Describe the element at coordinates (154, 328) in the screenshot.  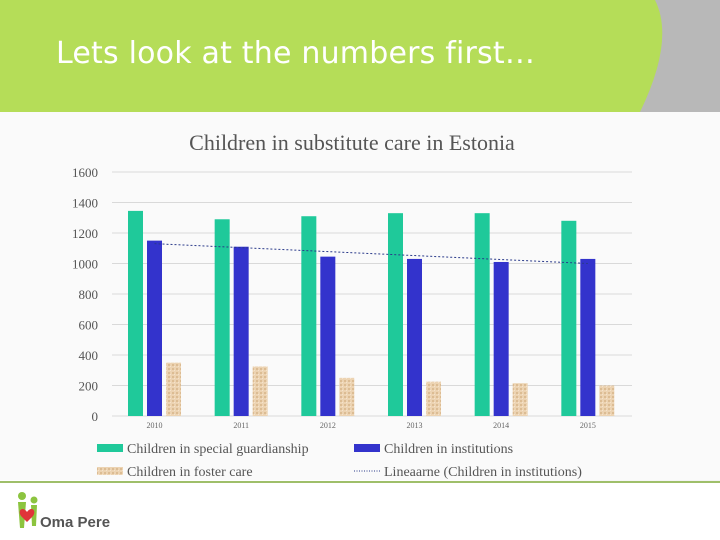
I see `bar-institutions-2010` at that location.